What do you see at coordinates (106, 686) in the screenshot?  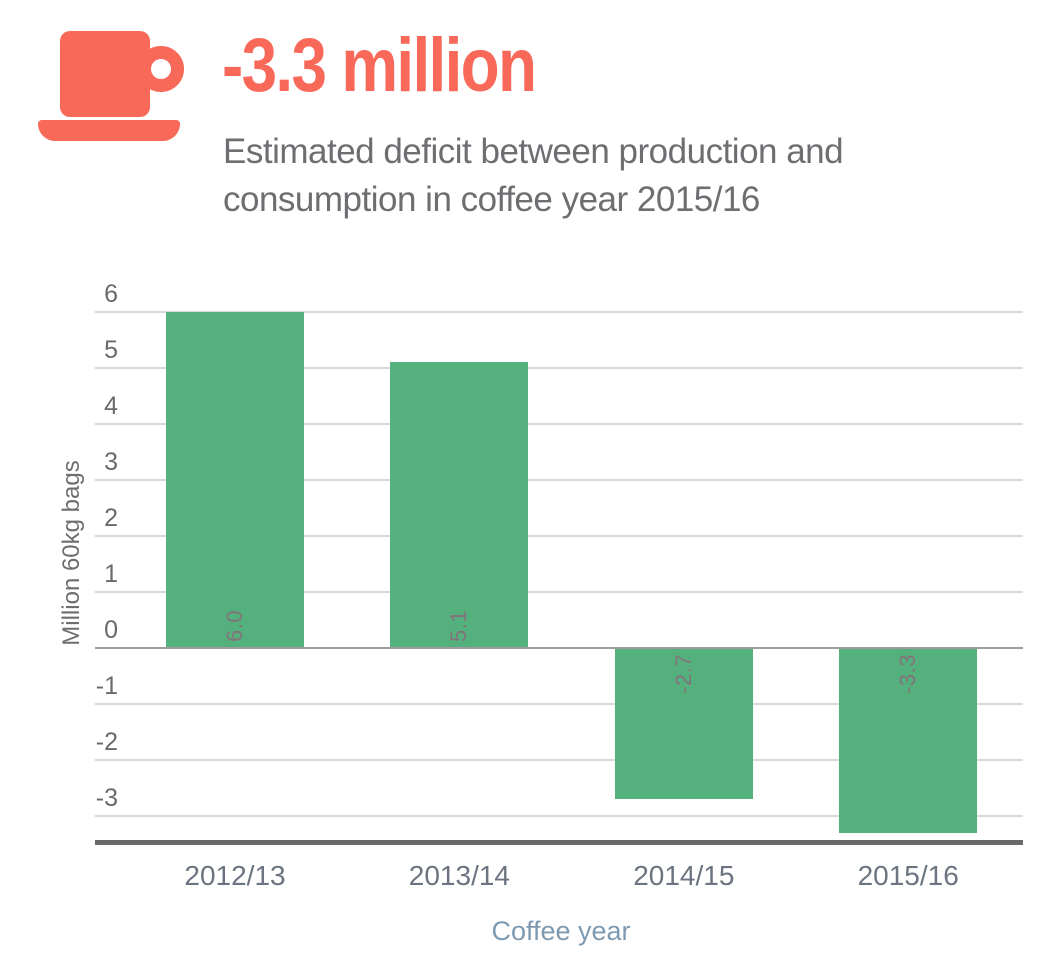 I see `y-tick-label: -1` at bounding box center [106, 686].